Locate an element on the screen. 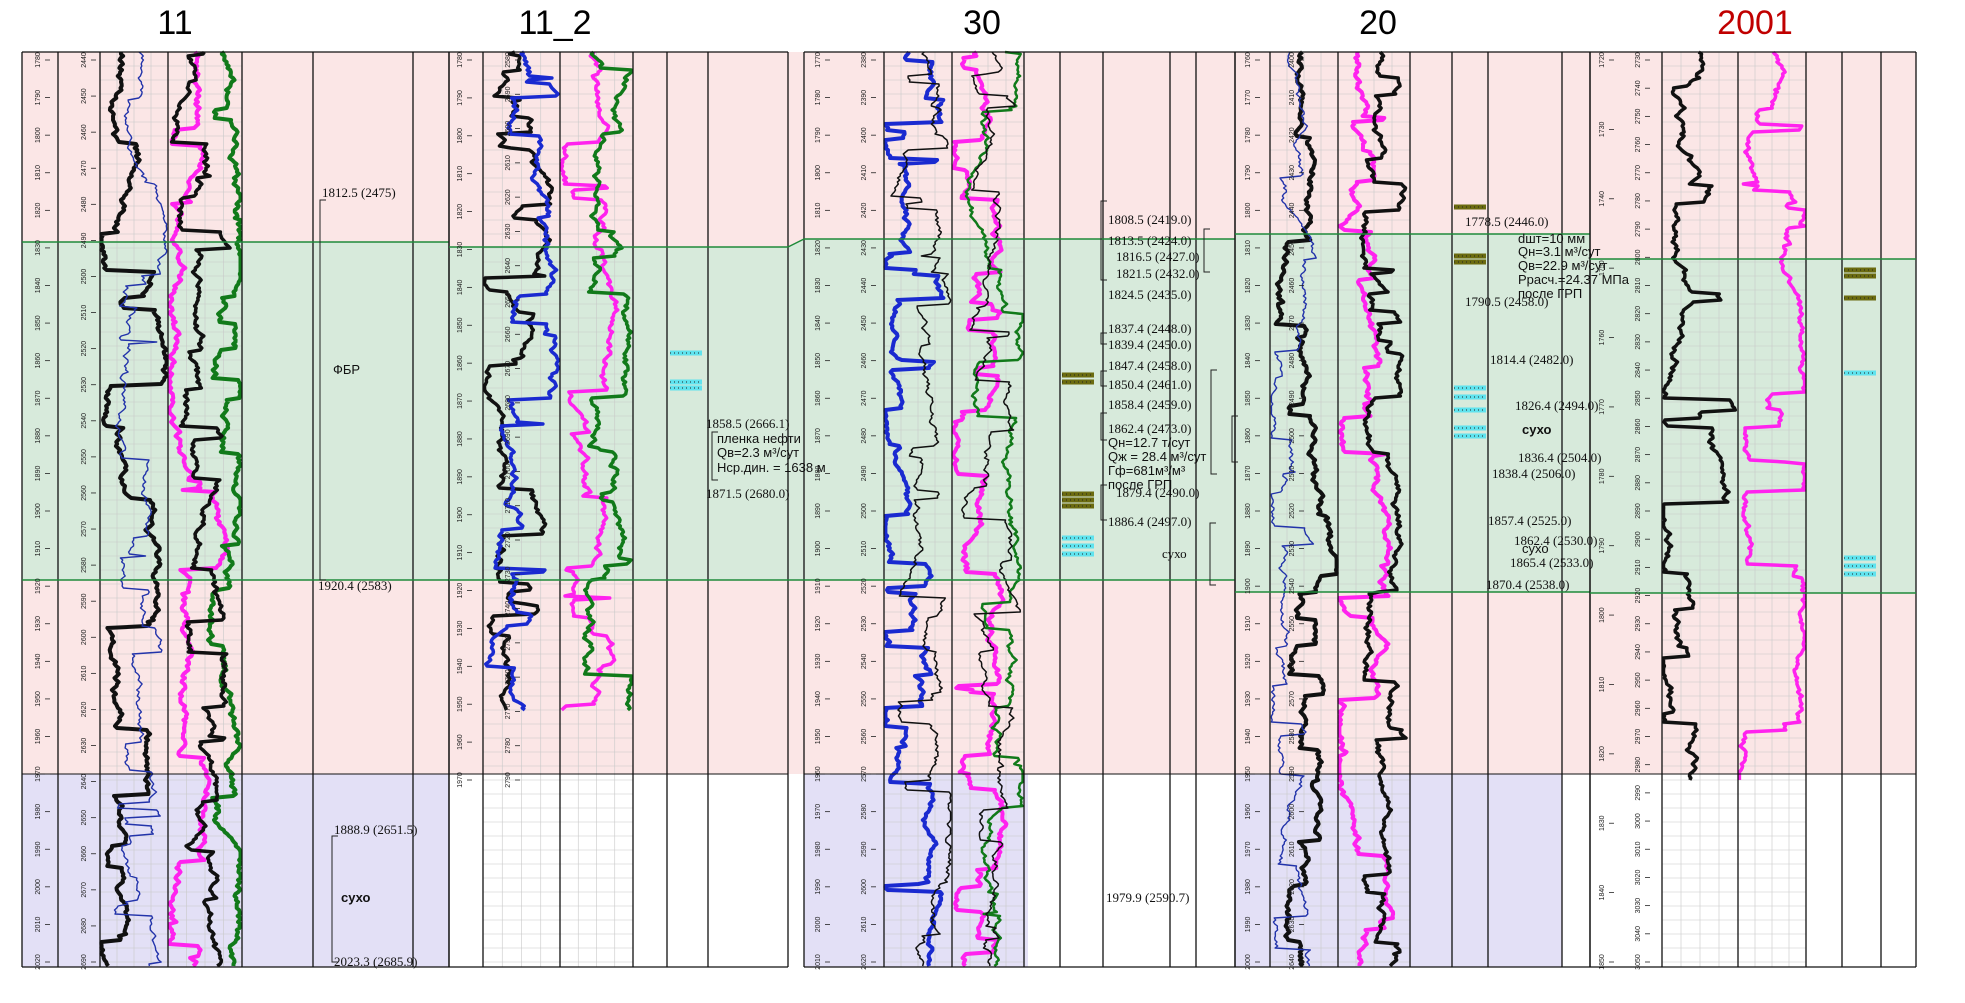  well-title-11: 11 is located at coordinates (174, 23).